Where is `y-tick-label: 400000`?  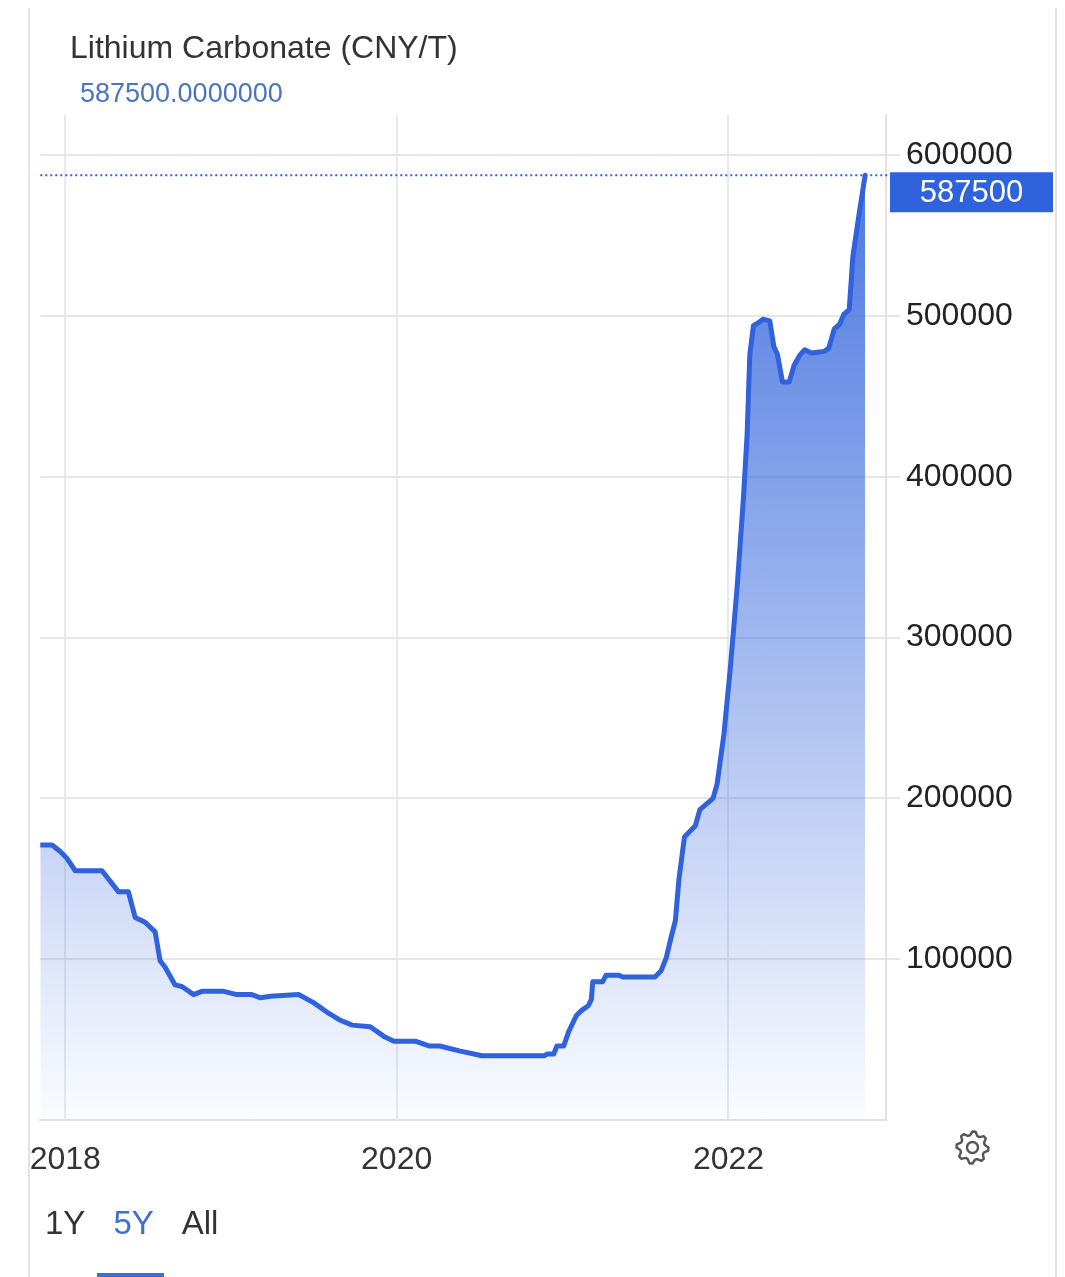 y-tick-label: 400000 is located at coordinates (959, 474).